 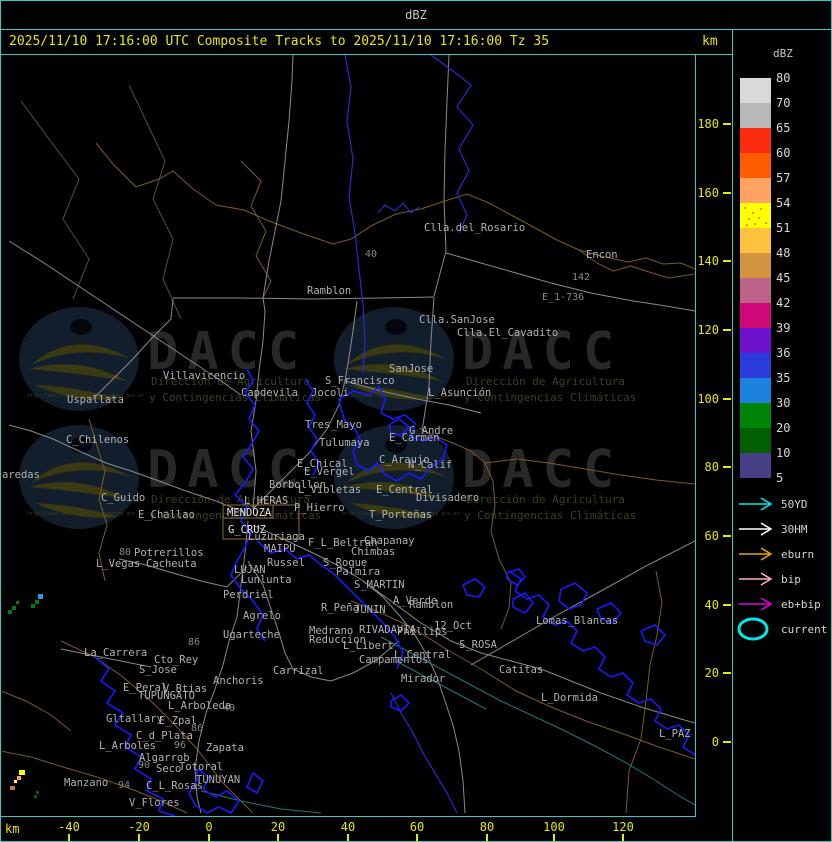 What do you see at coordinates (554, 827) in the screenshot?
I see `bottom-axis-tick-label: 100` at bounding box center [554, 827].